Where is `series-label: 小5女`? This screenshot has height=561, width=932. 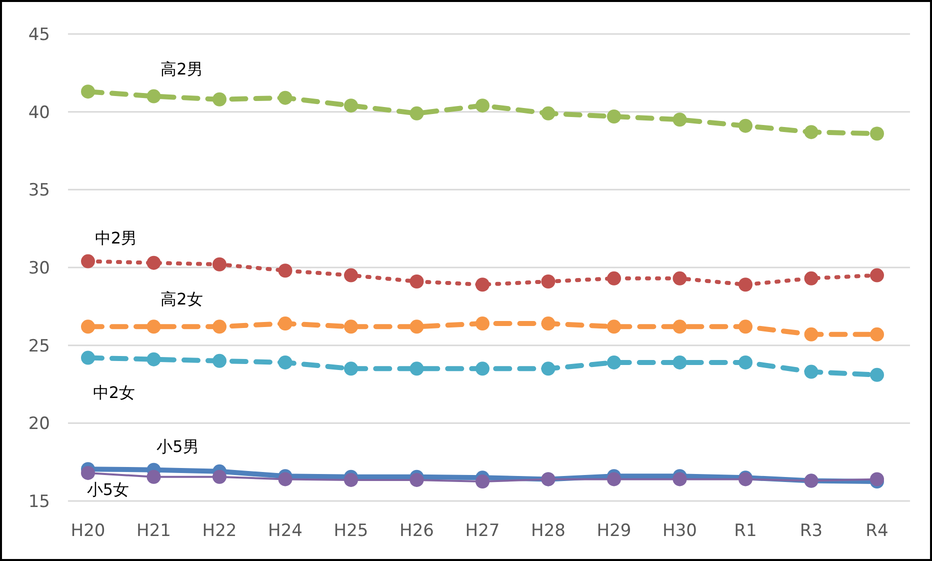
series-label: 小5女 is located at coordinates (108, 489).